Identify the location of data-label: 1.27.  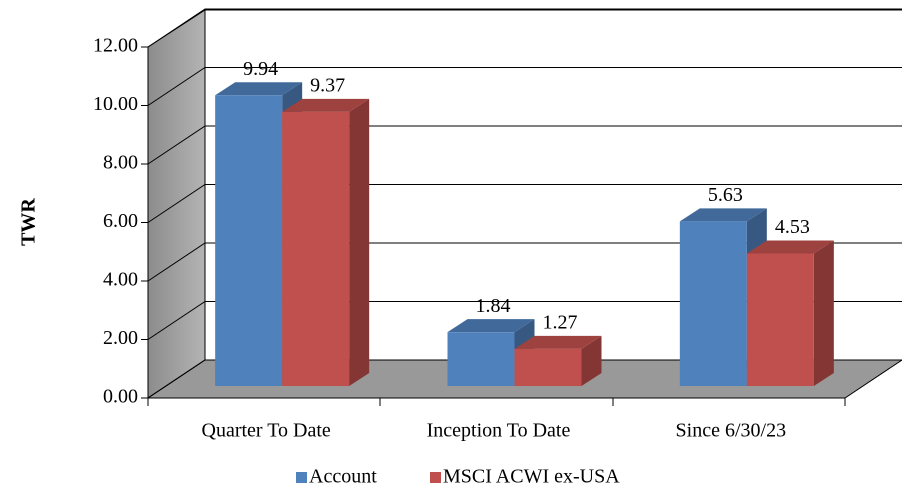
(560, 322).